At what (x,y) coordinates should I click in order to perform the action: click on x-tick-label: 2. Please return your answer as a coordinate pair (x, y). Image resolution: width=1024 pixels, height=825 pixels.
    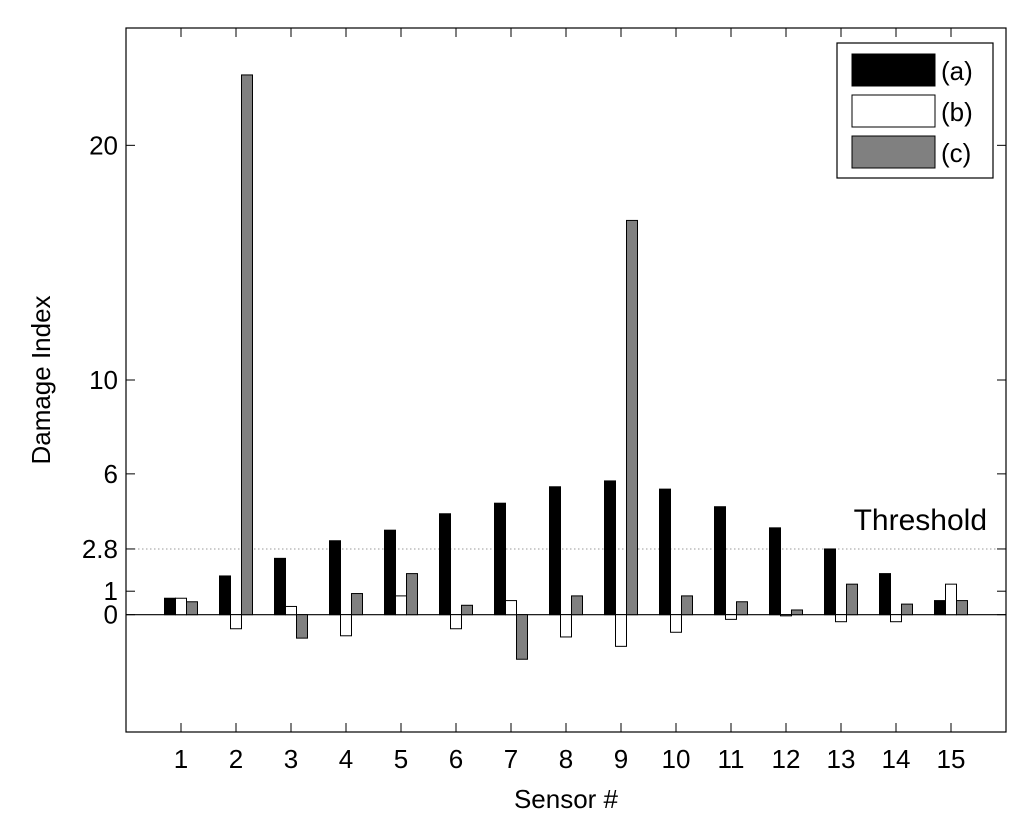
    Looking at the image, I should click on (236, 759).